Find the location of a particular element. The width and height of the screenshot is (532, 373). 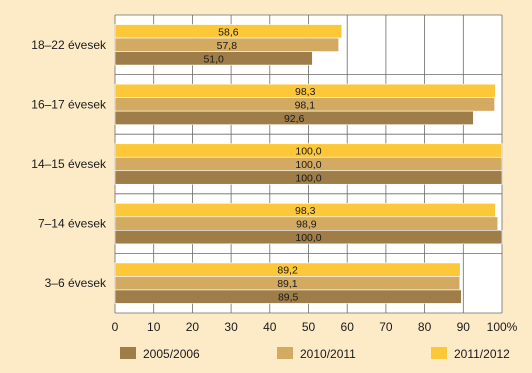

data-label: 57,8 is located at coordinates (227, 46).